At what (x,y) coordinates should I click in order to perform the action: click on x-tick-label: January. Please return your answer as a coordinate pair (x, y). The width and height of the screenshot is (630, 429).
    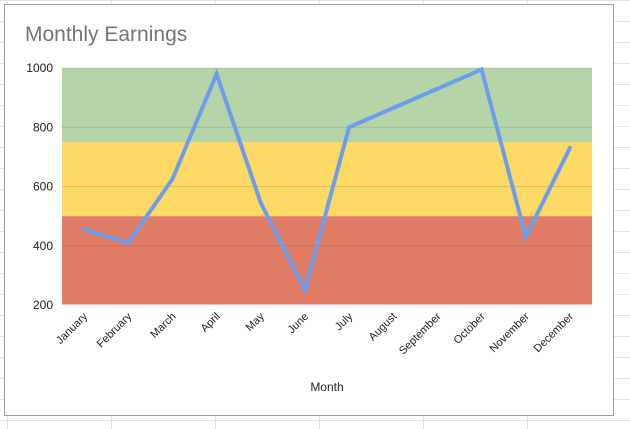
    Looking at the image, I should click on (72, 328).